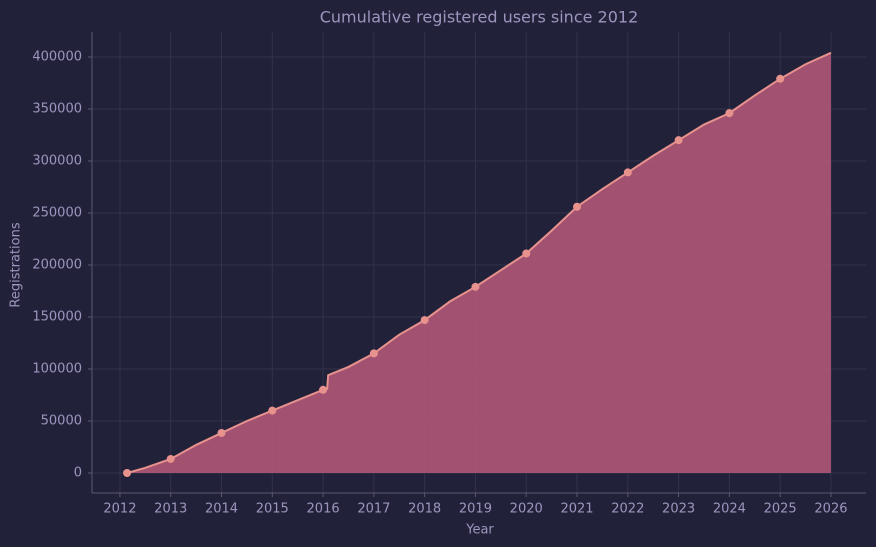 Image resolution: width=876 pixels, height=547 pixels. I want to click on x-tick-label: 2019, so click(475, 509).